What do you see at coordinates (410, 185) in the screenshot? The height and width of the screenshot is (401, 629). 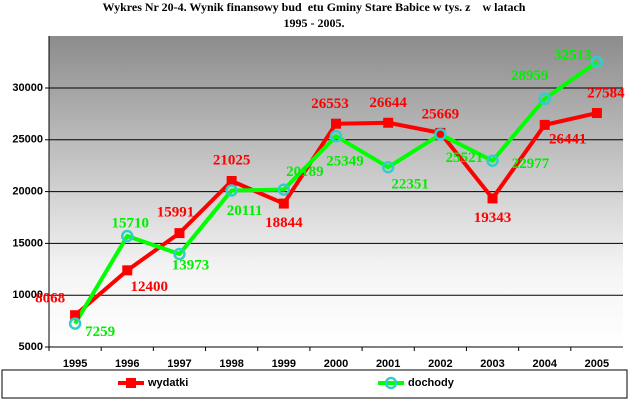 I see `data-label: 22351` at bounding box center [410, 185].